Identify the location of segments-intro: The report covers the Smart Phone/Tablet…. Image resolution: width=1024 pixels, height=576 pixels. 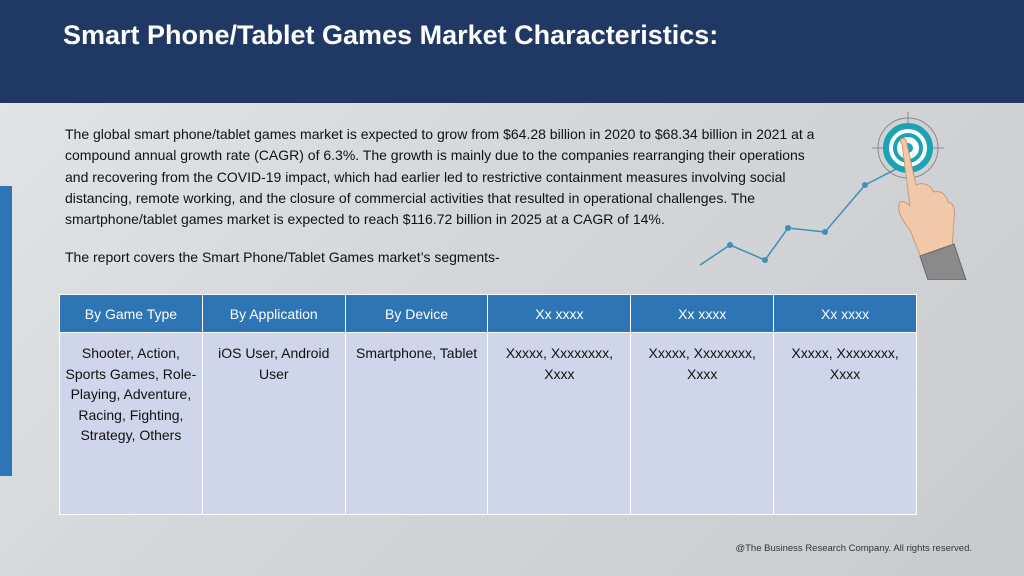
(282, 257).